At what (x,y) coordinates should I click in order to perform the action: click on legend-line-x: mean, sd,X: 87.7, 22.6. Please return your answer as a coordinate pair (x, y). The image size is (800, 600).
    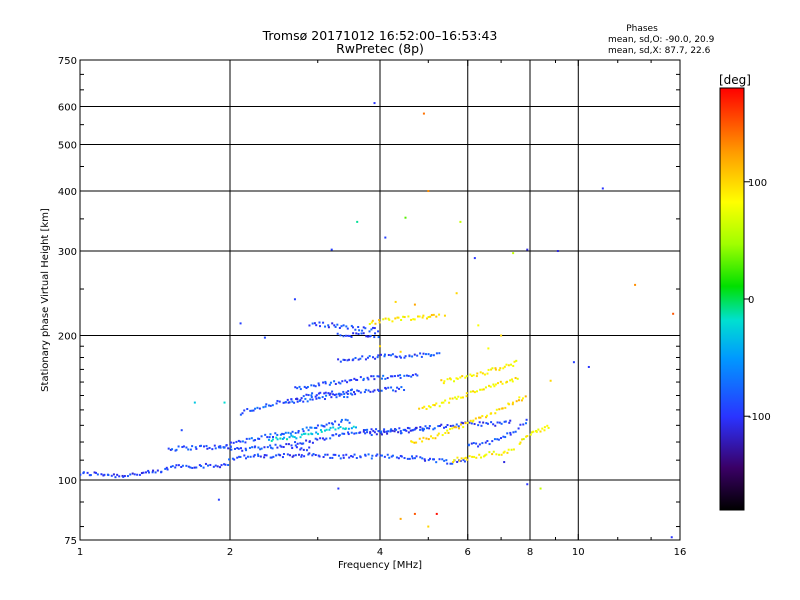
    Looking at the image, I should click on (659, 51).